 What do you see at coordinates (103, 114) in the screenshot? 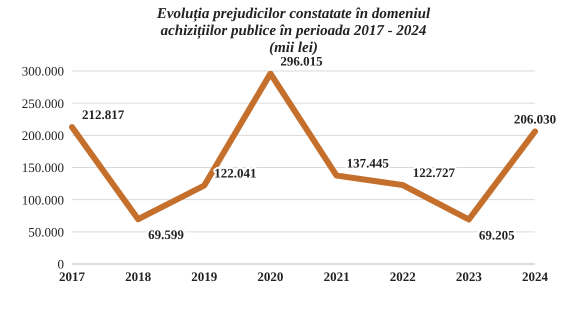
I see `data-label: 212.817` at bounding box center [103, 114].